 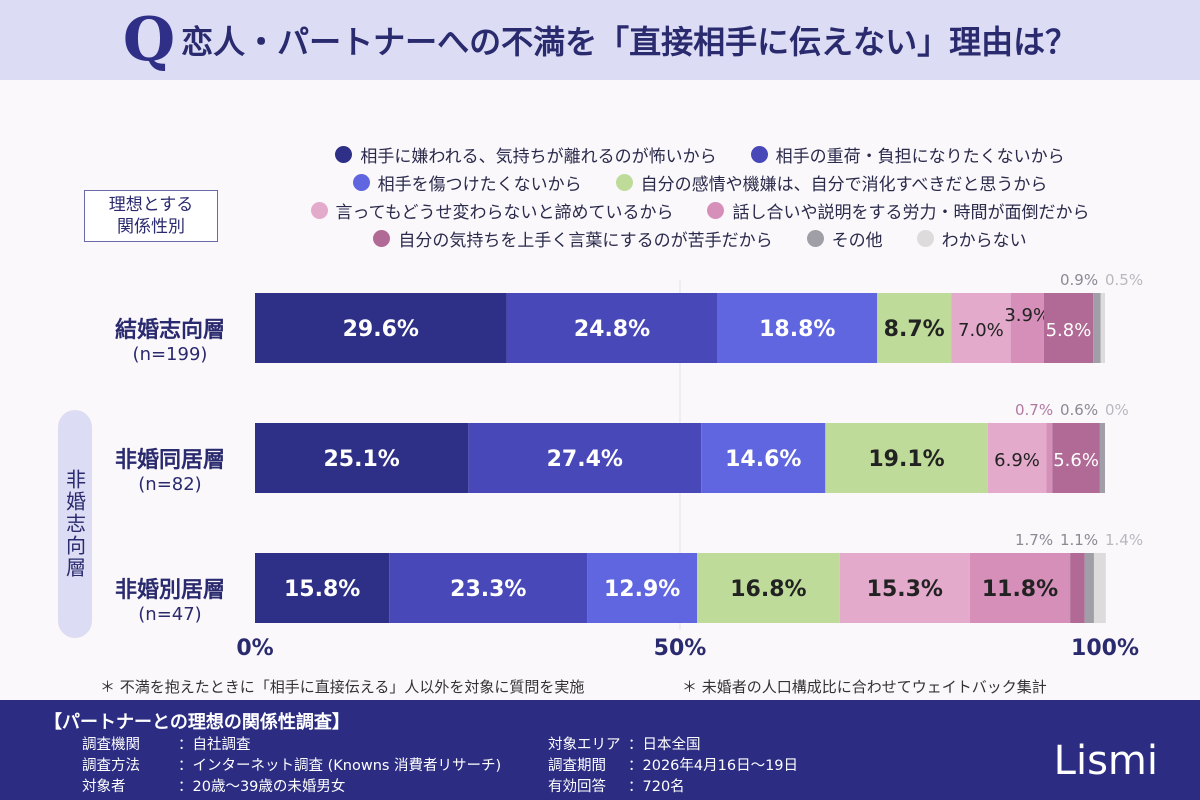 I want to click on data-label: 0.9%, so click(x=1079, y=280).